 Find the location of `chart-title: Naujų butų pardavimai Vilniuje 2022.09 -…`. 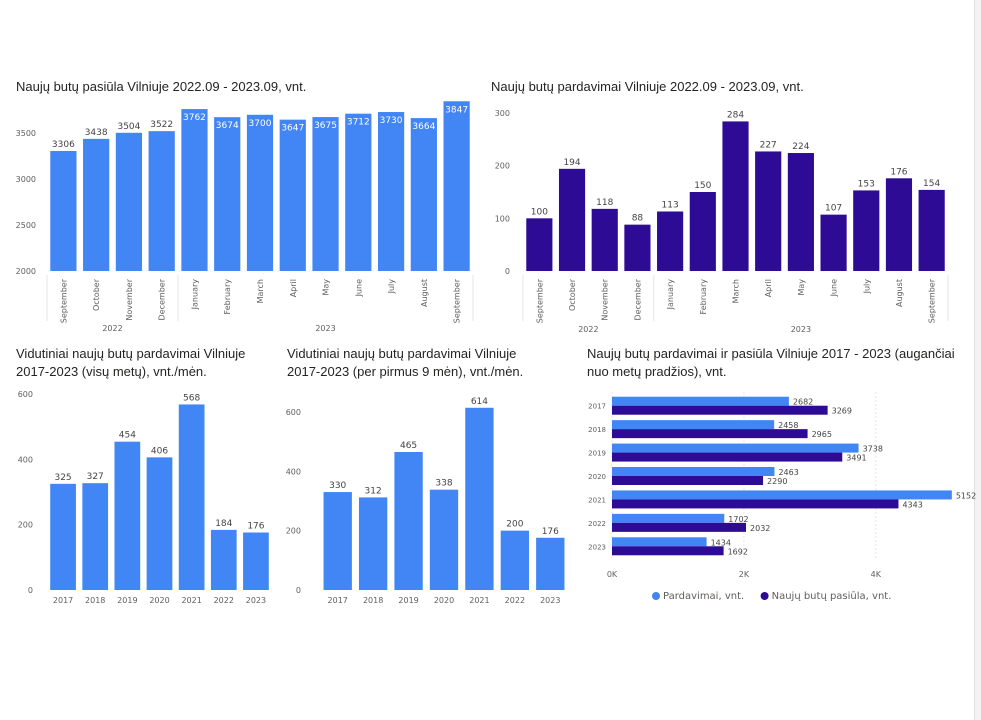

chart-title: Naujų butų pardavimai Vilniuje 2022.09 -… is located at coordinates (647, 86).